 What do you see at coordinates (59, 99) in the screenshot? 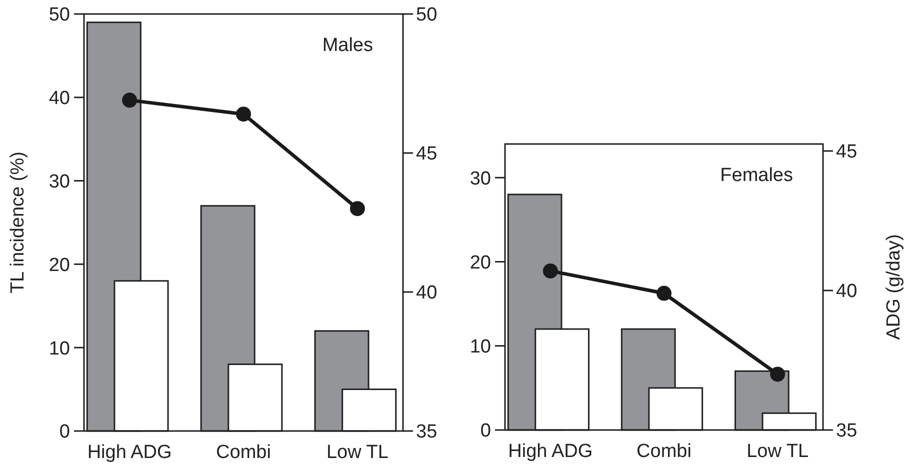
I see `y-tick-label: 40` at bounding box center [59, 99].